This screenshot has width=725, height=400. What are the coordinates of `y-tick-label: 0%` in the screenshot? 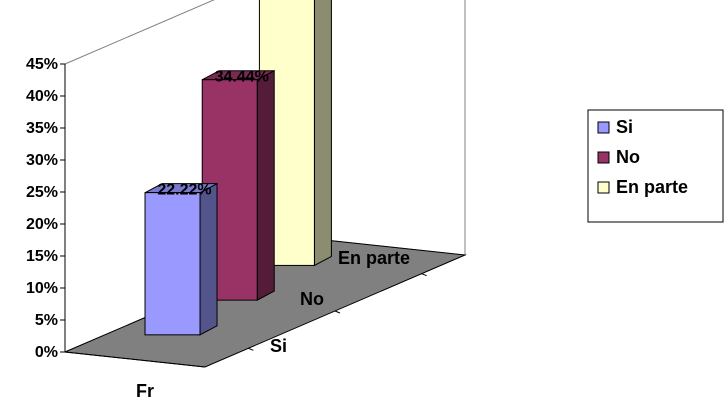 It's located at (46, 352).